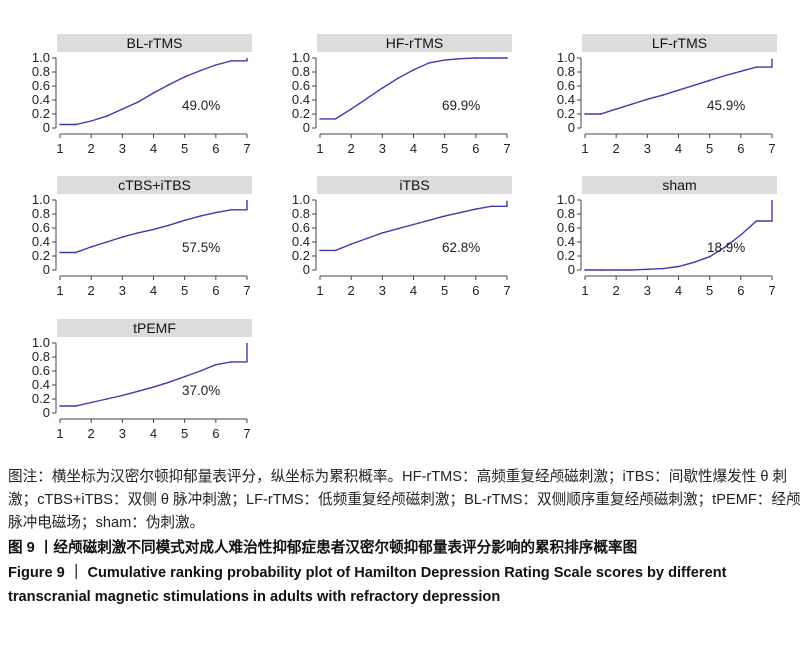 This screenshot has height=650, width=810. I want to click on chart-plot: 00.20.40.60.81.0 1 2 3 4 5 6 7 69.9%, so click(401, 103).